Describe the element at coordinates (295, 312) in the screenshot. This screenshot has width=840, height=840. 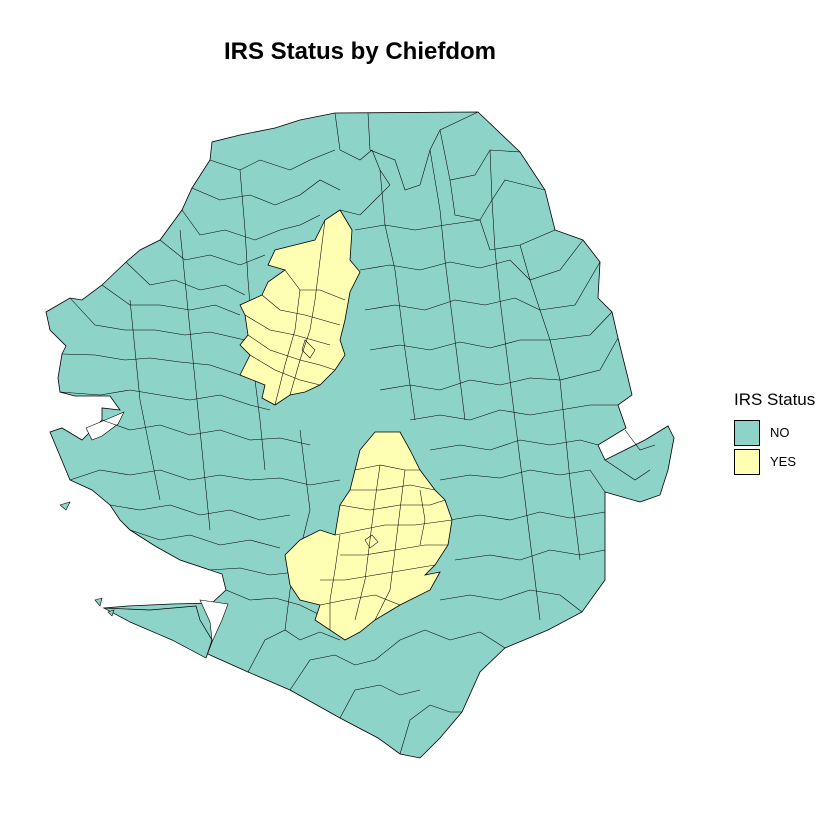
I see `yes-north-boundaries` at that location.